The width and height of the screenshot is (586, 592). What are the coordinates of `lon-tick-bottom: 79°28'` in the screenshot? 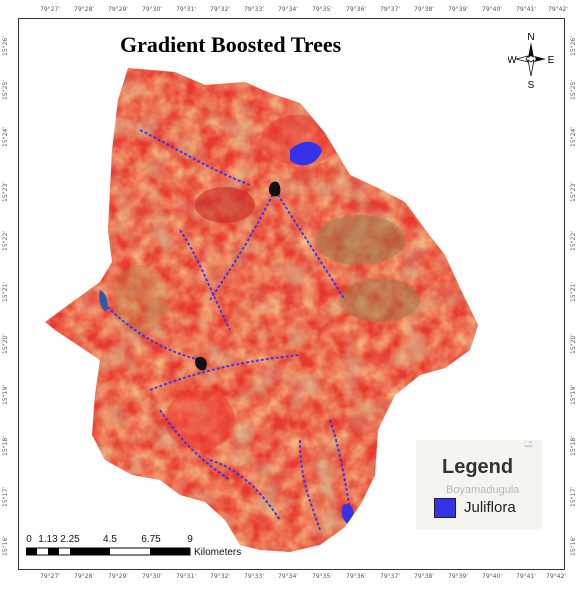 It's located at (84, 576).